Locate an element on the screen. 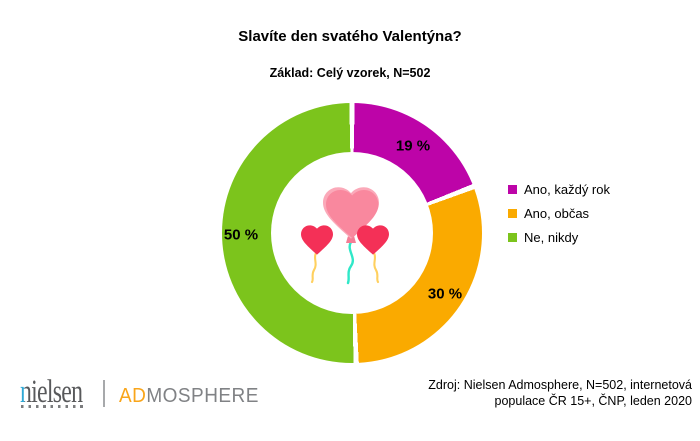 Image resolution: width=700 pixels, height=441 pixels. slice-label-ano-kazdy-rok: 19 % is located at coordinates (413, 146).